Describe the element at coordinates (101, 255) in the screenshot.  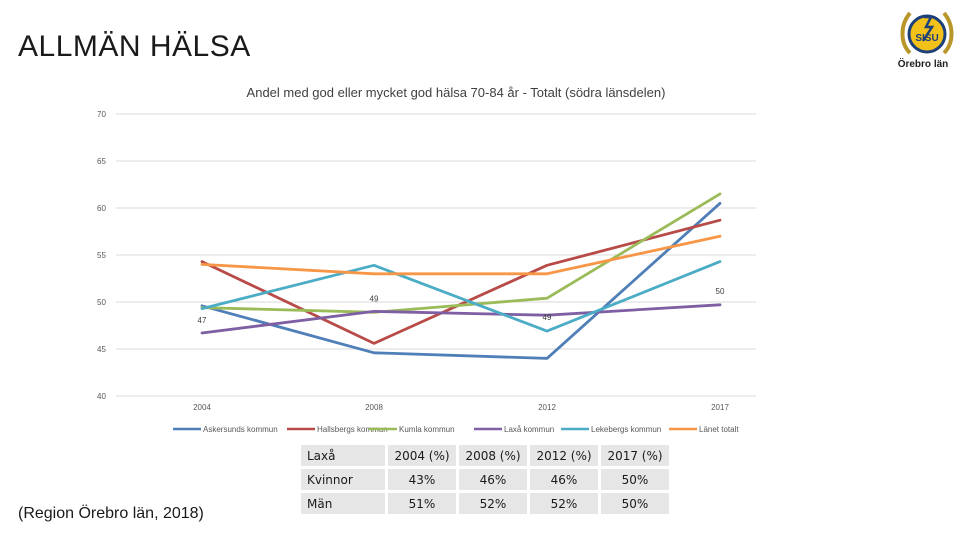
I see `y-tick-label: 55` at that location.